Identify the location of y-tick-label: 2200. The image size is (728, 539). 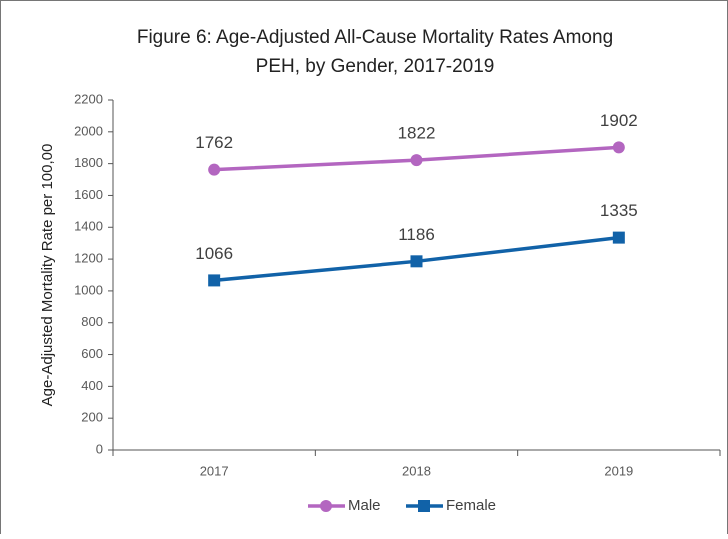
(88, 98).